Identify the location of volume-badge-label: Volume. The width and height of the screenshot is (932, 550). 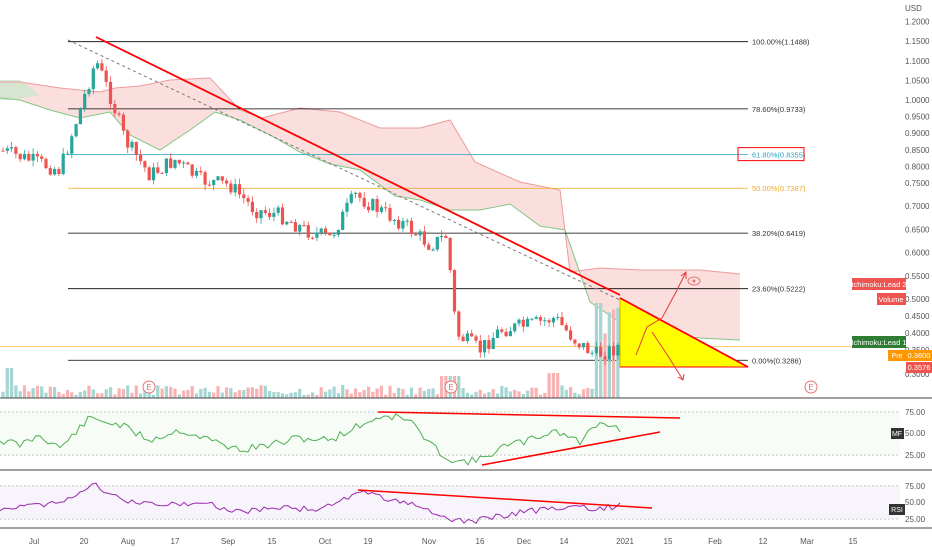
(890, 299).